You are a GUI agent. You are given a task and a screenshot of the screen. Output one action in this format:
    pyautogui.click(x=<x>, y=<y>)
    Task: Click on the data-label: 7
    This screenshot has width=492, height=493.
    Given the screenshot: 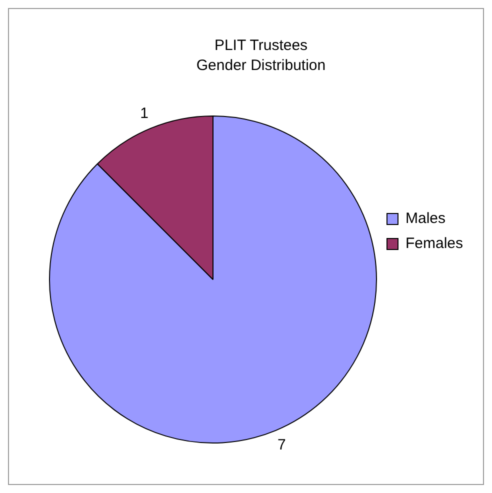 What is the action you would take?
    pyautogui.click(x=282, y=445)
    